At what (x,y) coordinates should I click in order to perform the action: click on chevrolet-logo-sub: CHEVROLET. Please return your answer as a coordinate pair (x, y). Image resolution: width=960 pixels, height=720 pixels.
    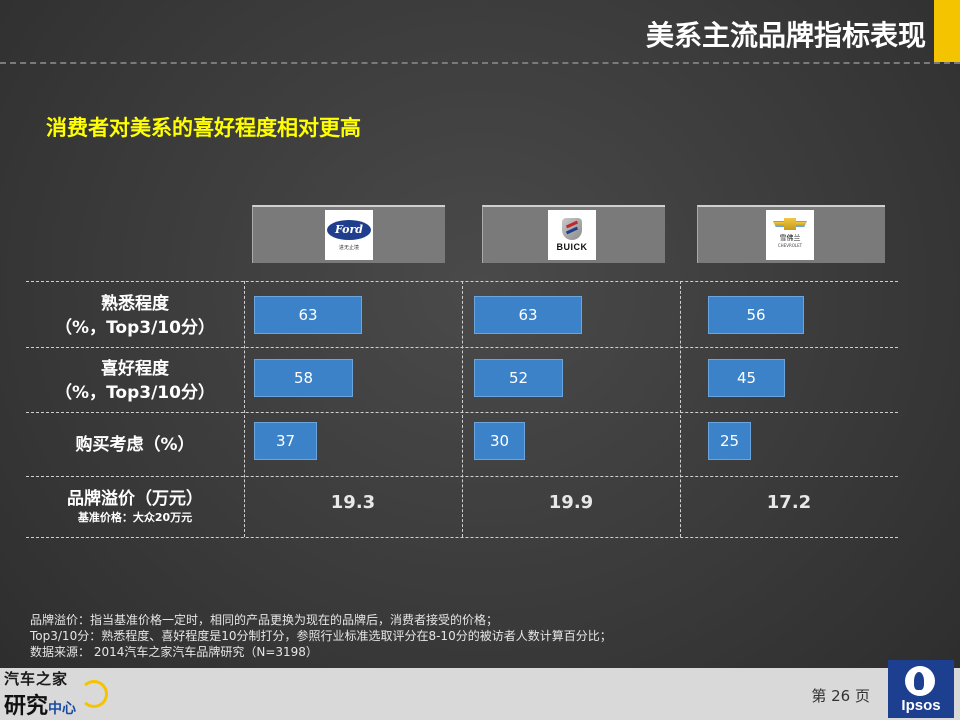
    Looking at the image, I should click on (790, 245).